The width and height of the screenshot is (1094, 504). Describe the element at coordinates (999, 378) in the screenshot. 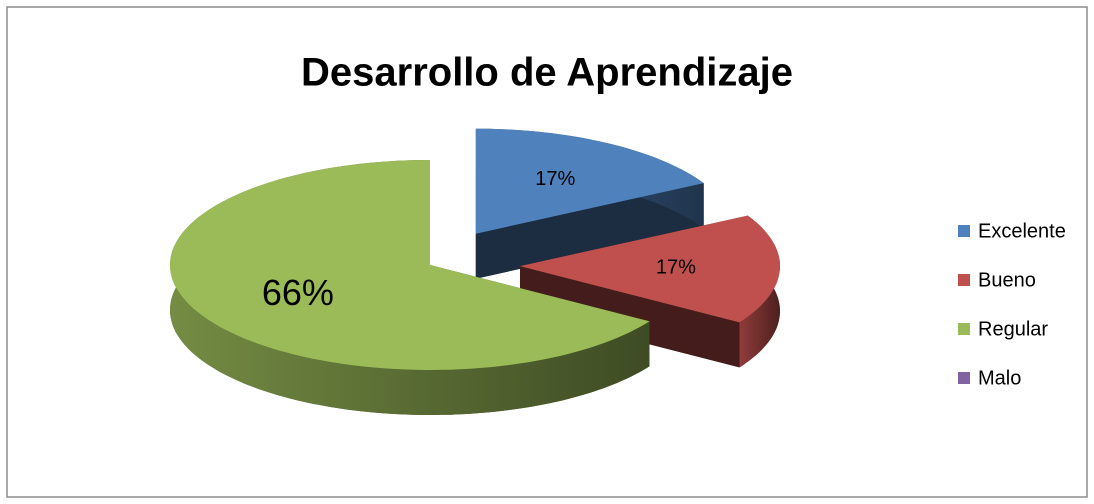

I see `legend-label: Malo` at that location.